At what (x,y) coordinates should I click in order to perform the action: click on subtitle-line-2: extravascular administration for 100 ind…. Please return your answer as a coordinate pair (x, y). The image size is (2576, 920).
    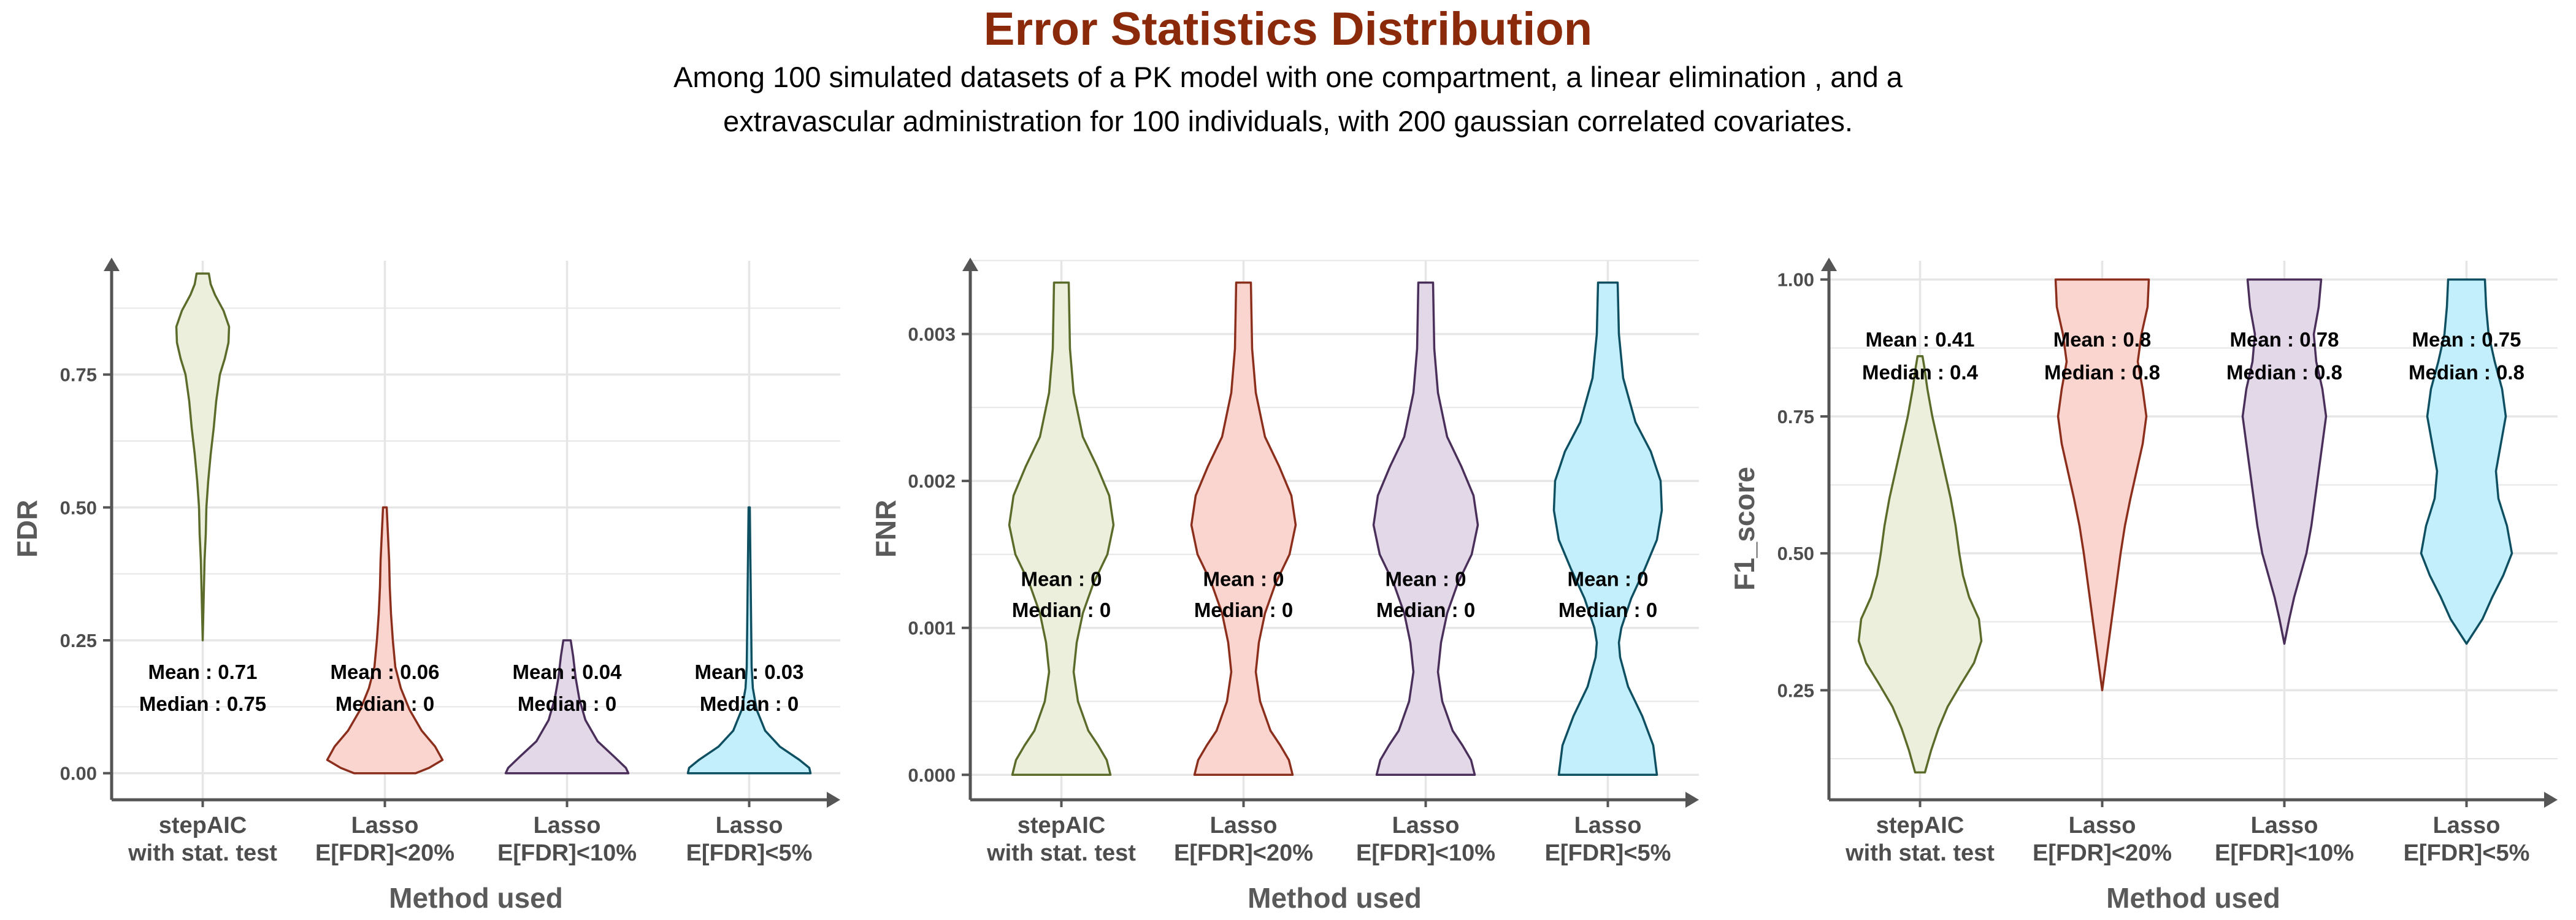
    Looking at the image, I should click on (1288, 121).